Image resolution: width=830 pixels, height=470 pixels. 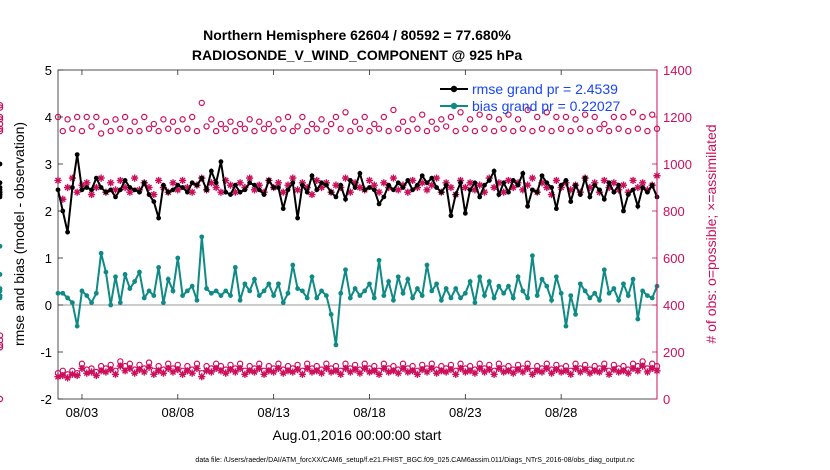 I want to click on legend-bias-label: bias grand pr = 0.22027, so click(x=546, y=106).